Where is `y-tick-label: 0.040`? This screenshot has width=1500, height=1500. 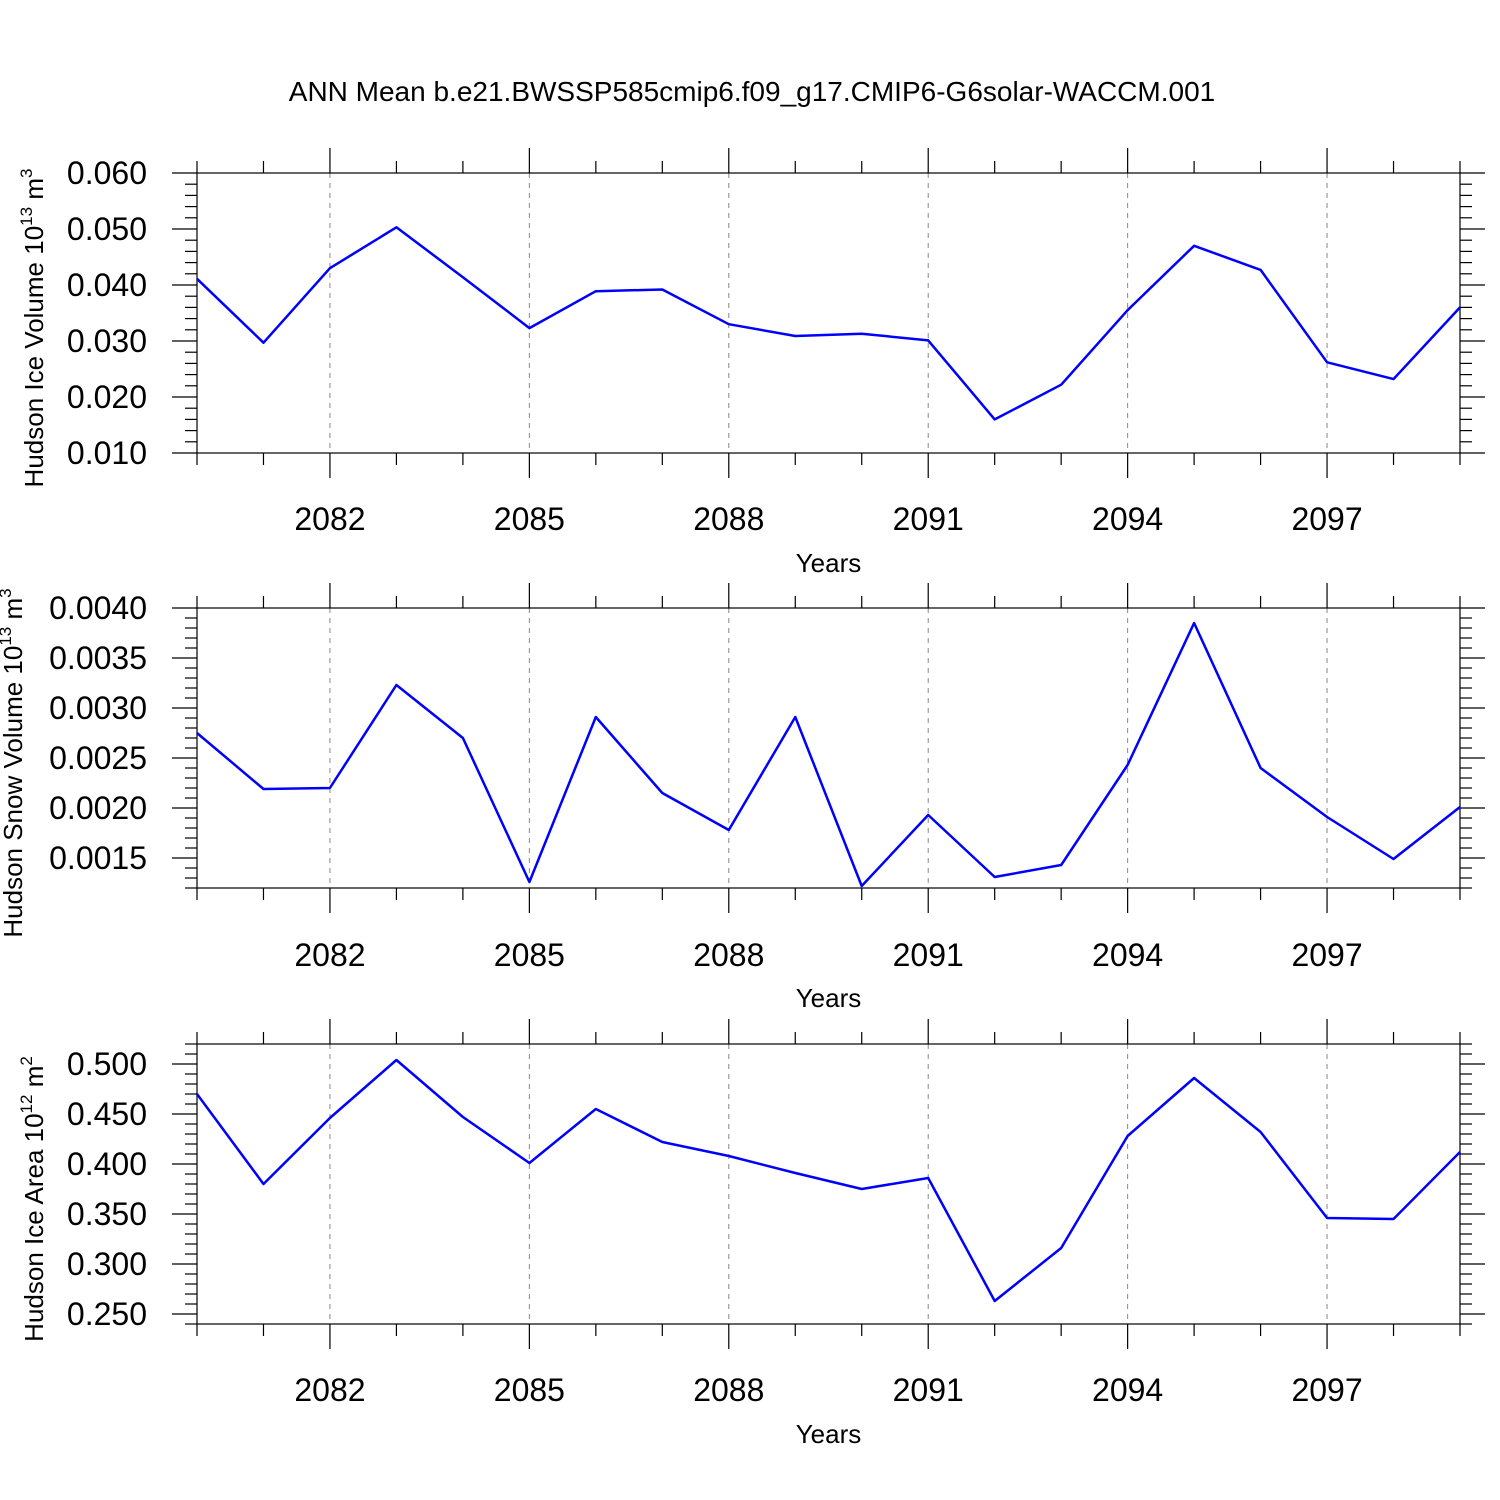 y-tick-label: 0.040 is located at coordinates (107, 285).